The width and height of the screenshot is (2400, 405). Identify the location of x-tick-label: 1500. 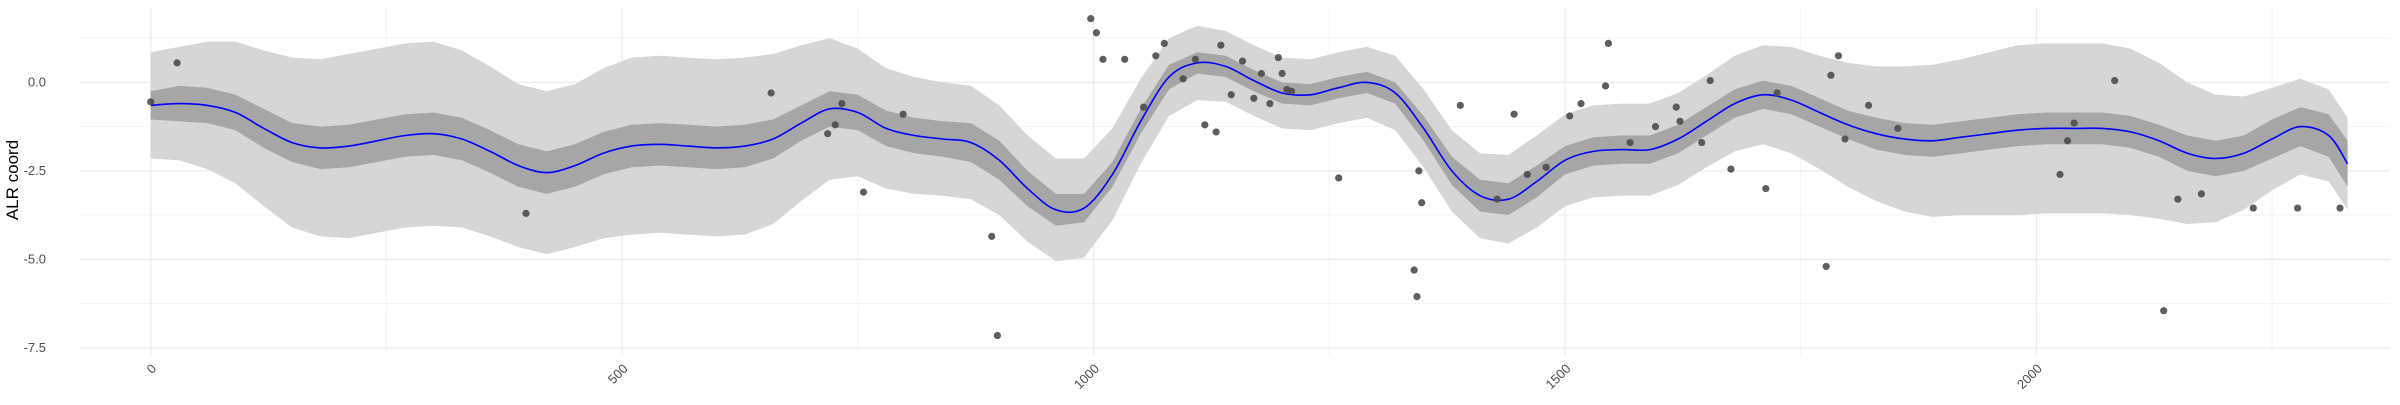
(1557, 376).